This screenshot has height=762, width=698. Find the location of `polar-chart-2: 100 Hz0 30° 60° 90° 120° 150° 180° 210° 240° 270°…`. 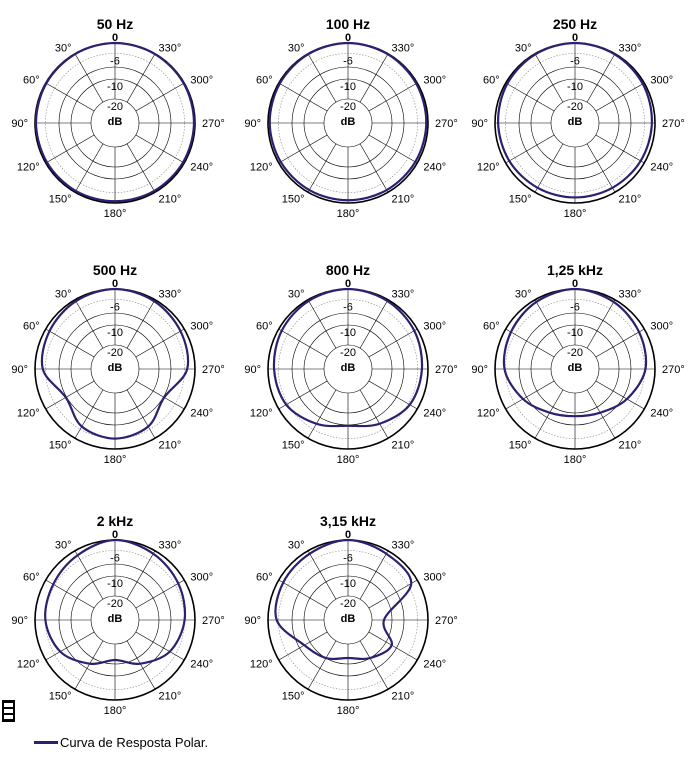

polar-chart-2: 100 Hz0 30° 60° 90° 120° 150° 180° 210° 240° 270°… is located at coordinates (350, 118).